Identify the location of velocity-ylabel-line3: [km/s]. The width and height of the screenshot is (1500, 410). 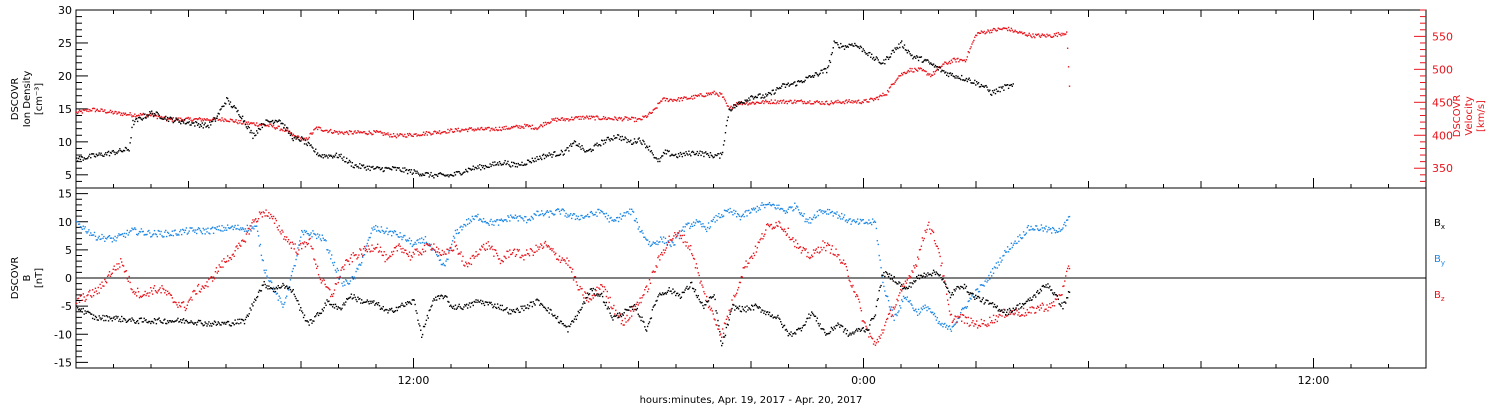
(1481, 116).